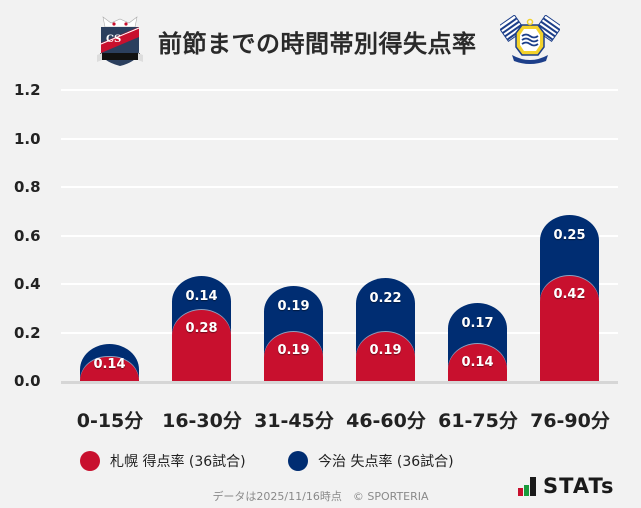 The image size is (641, 508). What do you see at coordinates (27, 284) in the screenshot?
I see `y-tick-0.4: 0.4` at bounding box center [27, 284].